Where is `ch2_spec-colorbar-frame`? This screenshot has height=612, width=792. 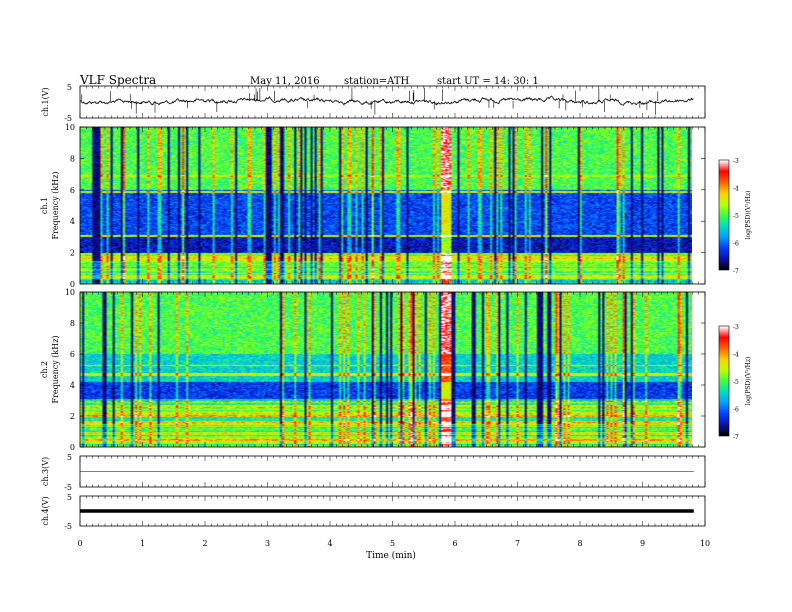 ch2_spec-colorbar-frame is located at coordinates (724, 381).